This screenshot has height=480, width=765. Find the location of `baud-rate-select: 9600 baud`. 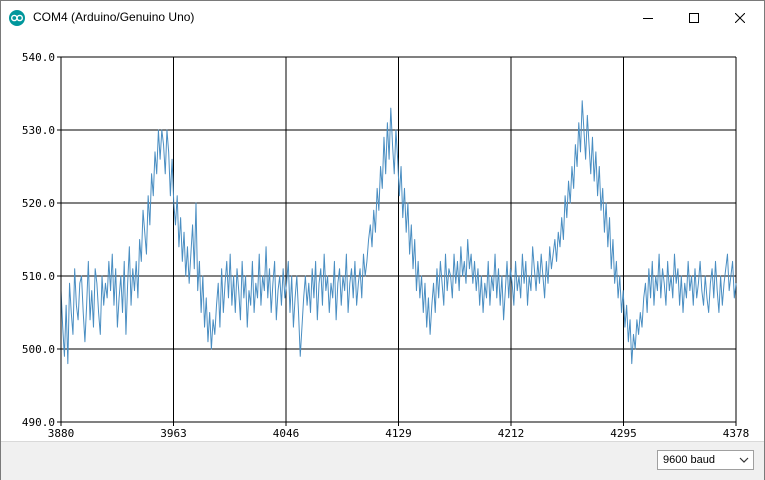

baud-rate-select: 9600 baud is located at coordinates (705, 460).